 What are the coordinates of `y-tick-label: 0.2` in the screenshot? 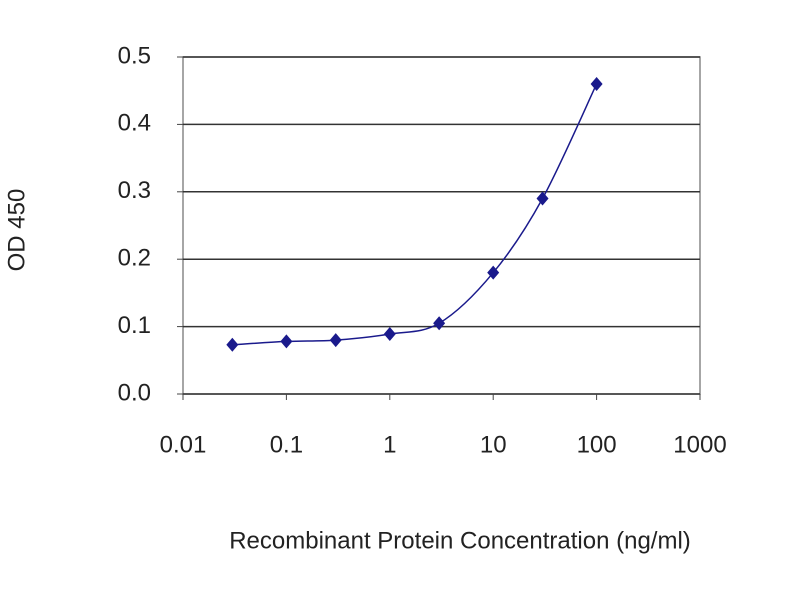 It's located at (134, 258).